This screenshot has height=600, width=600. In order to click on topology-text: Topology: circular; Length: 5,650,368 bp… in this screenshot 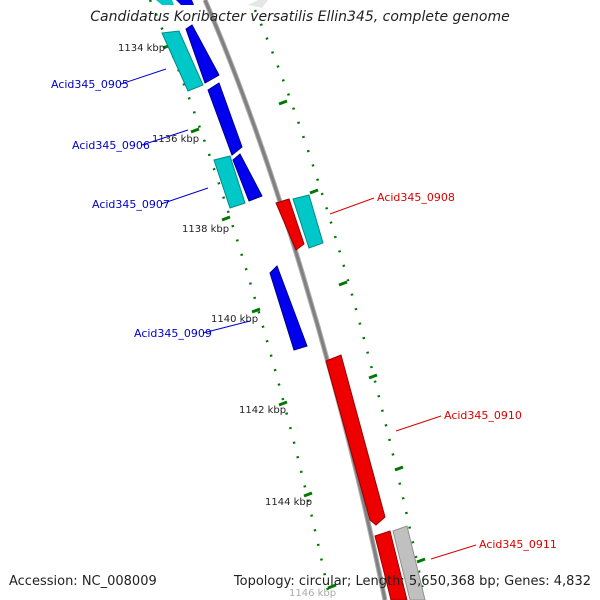, I will do `click(412, 581)`.